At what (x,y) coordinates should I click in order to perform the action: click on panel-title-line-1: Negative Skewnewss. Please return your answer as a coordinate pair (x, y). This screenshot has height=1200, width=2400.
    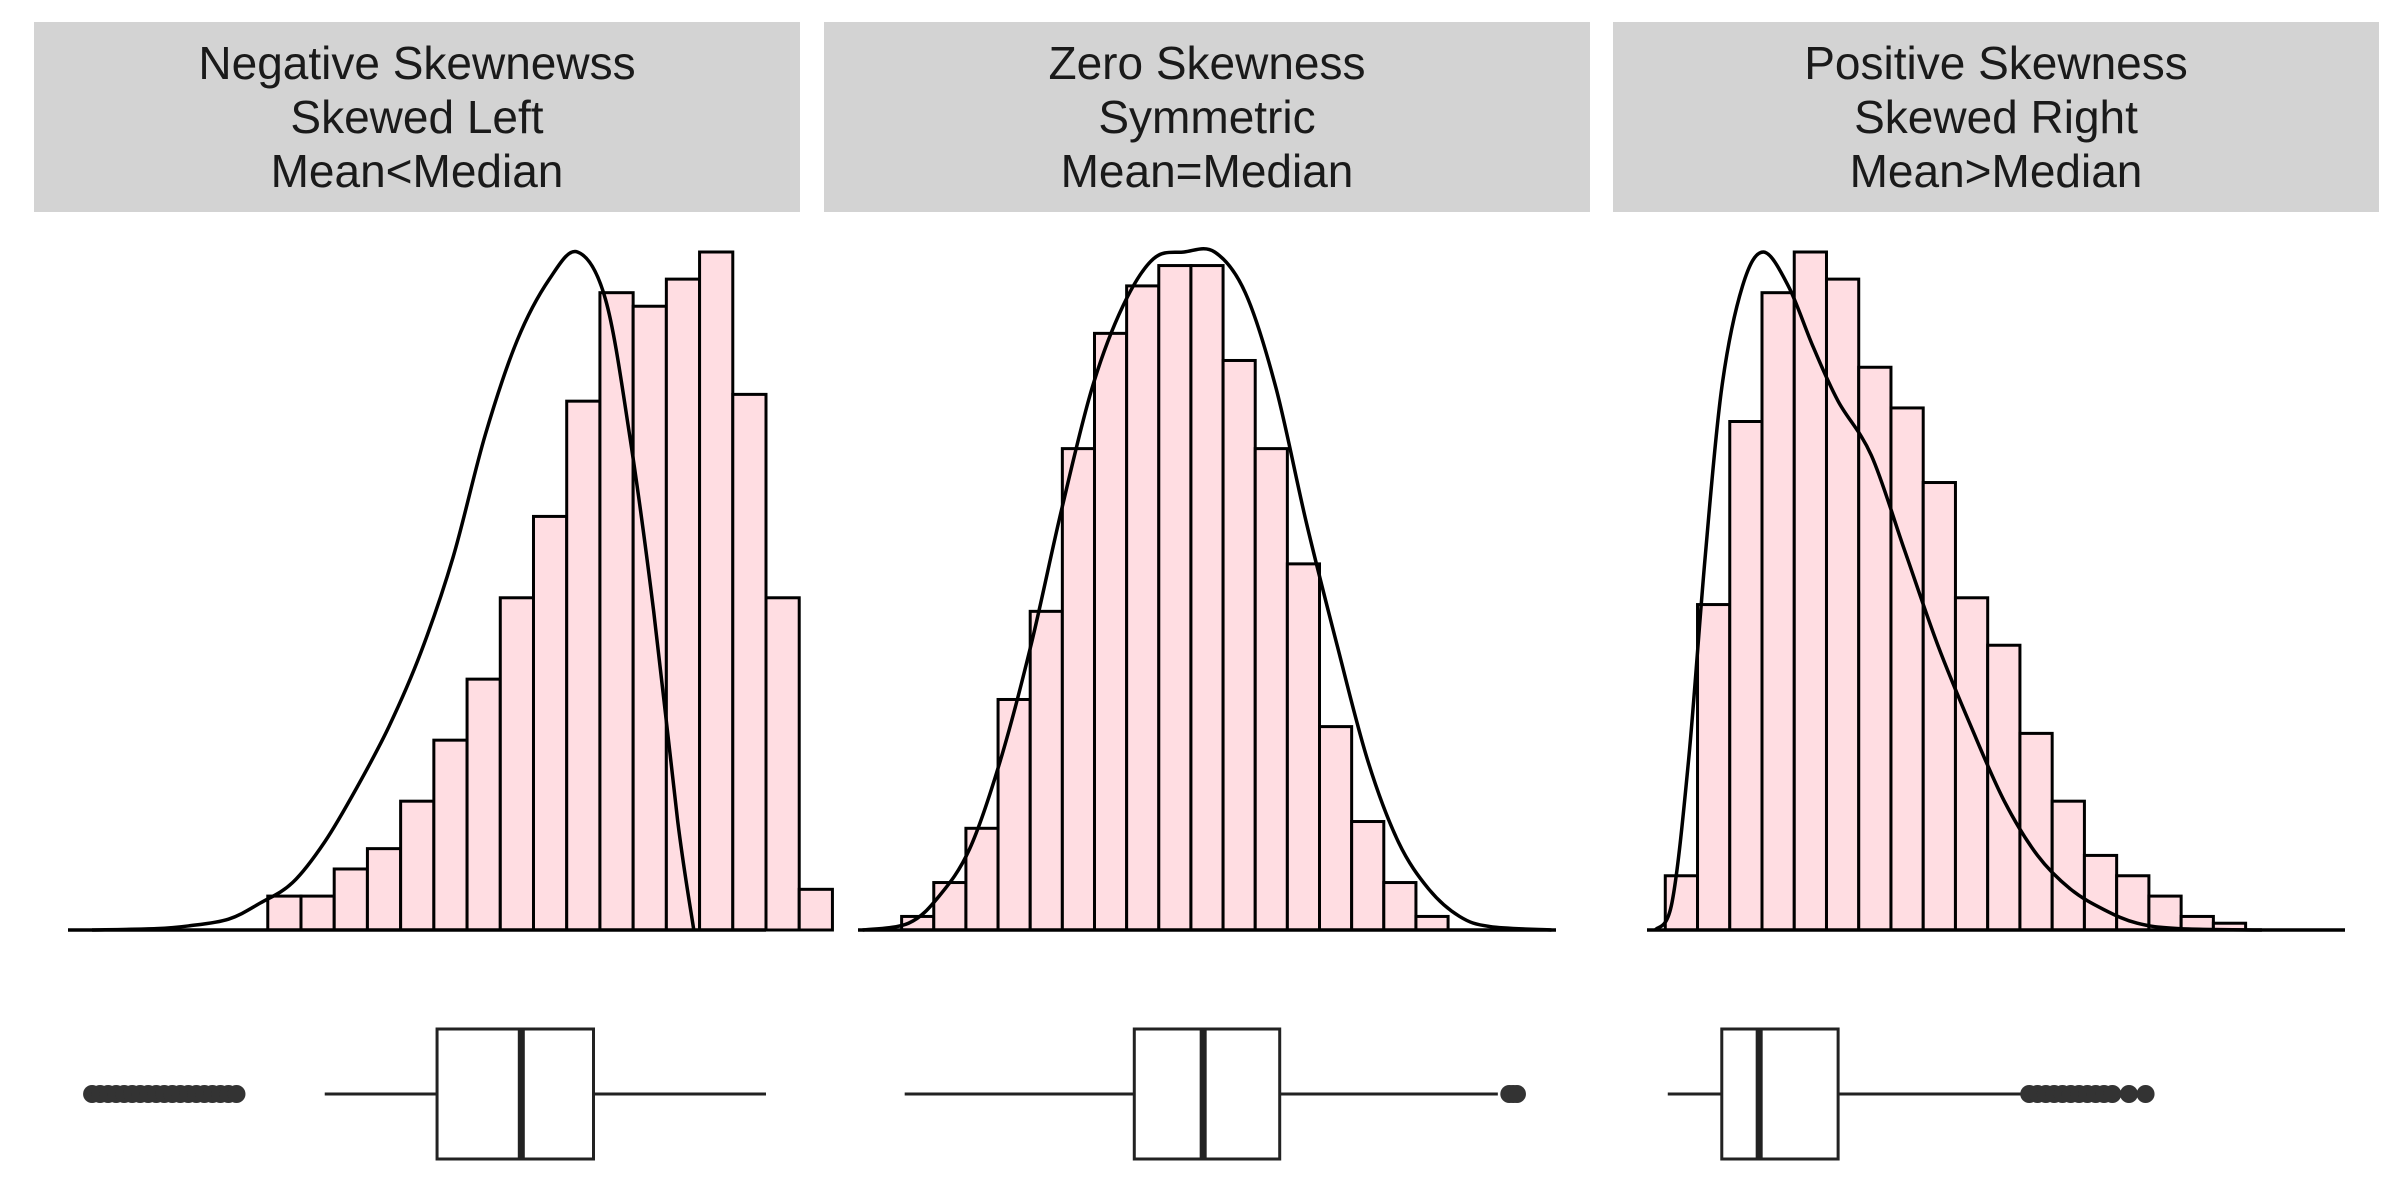
    Looking at the image, I should click on (417, 63).